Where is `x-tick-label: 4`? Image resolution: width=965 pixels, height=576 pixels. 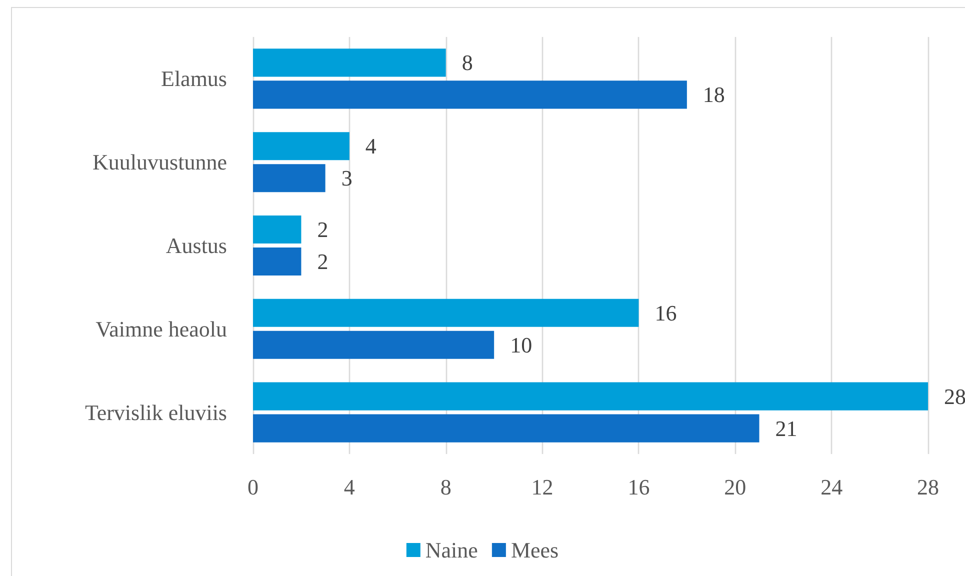 x-tick-label: 4 is located at coordinates (349, 487).